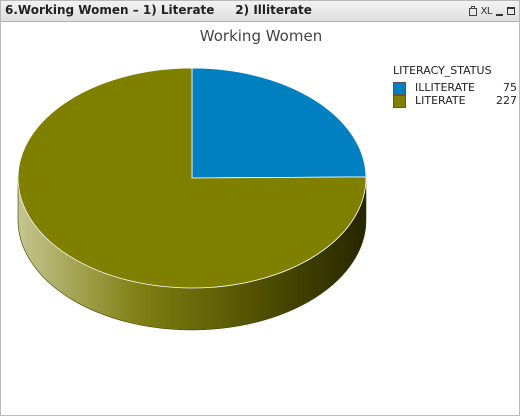 The image size is (520, 416). I want to click on legend-value-illiterate: 75, so click(510, 87).